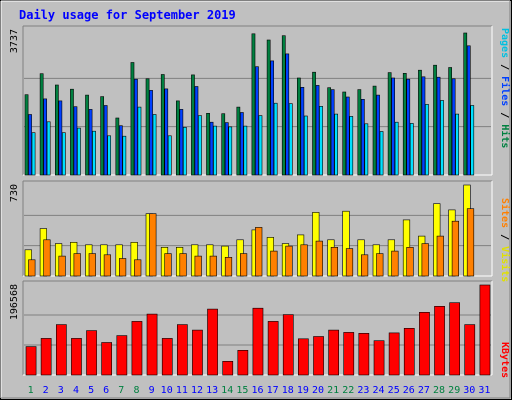 This screenshot has width=512, height=400. I want to click on x-tick-label-12: 12, so click(197, 390).